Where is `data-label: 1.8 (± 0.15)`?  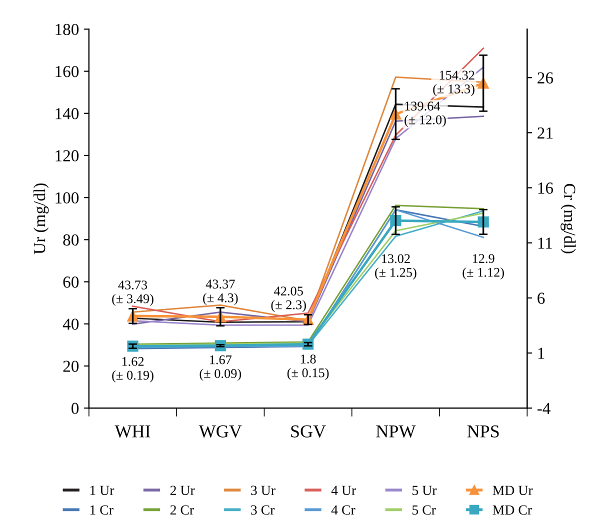
data-label: 1.8 (± 0.15) is located at coordinates (308, 367).